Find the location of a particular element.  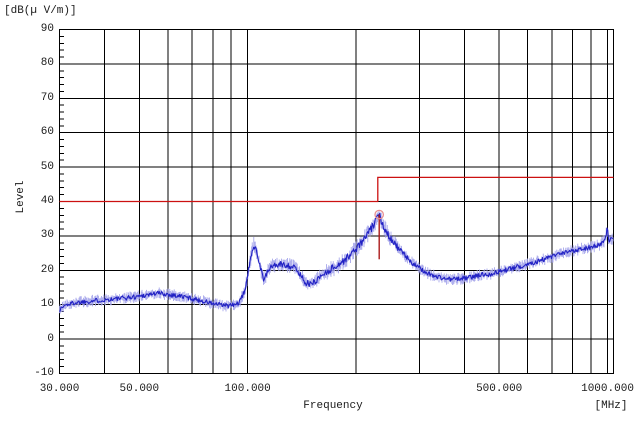

y-tick-label: 0 is located at coordinates (50, 338).